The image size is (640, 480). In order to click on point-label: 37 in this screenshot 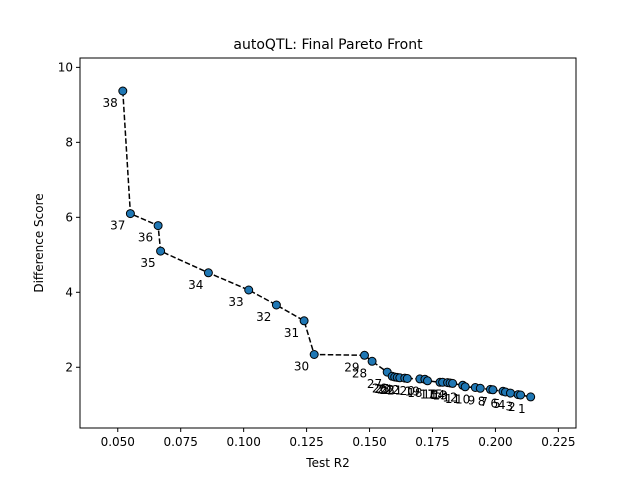, I will do `click(117, 226)`.